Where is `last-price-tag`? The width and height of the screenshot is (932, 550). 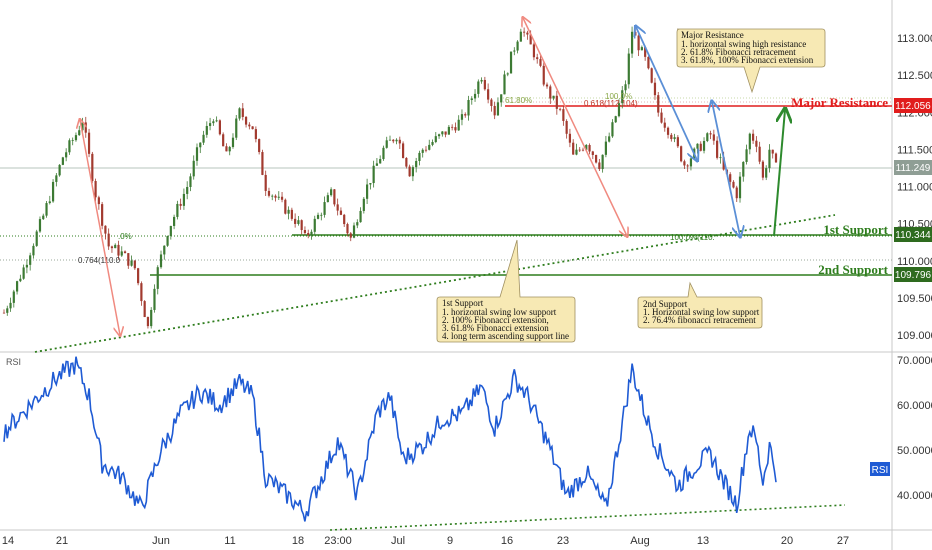
last-price-tag is located at coordinates (913, 167).